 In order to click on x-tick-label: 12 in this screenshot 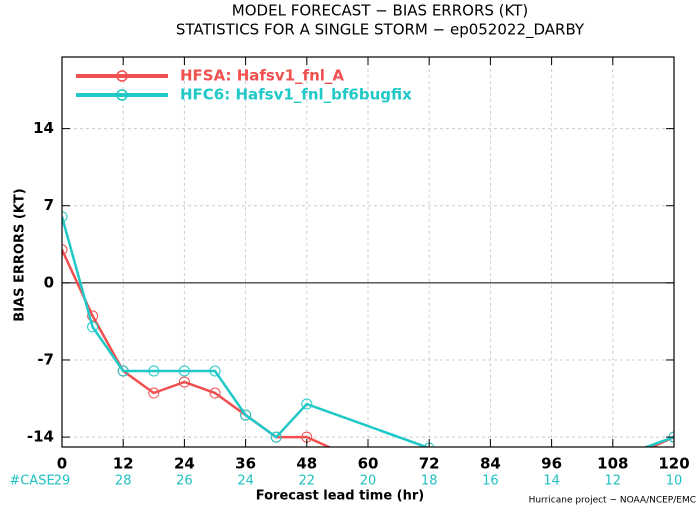, I will do `click(123, 464)`.